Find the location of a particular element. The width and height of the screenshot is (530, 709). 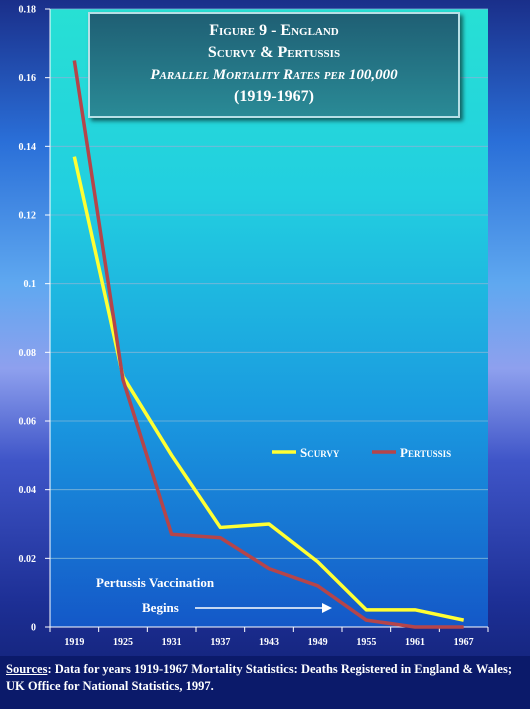

x-tick-label: 1967 is located at coordinates (464, 642).